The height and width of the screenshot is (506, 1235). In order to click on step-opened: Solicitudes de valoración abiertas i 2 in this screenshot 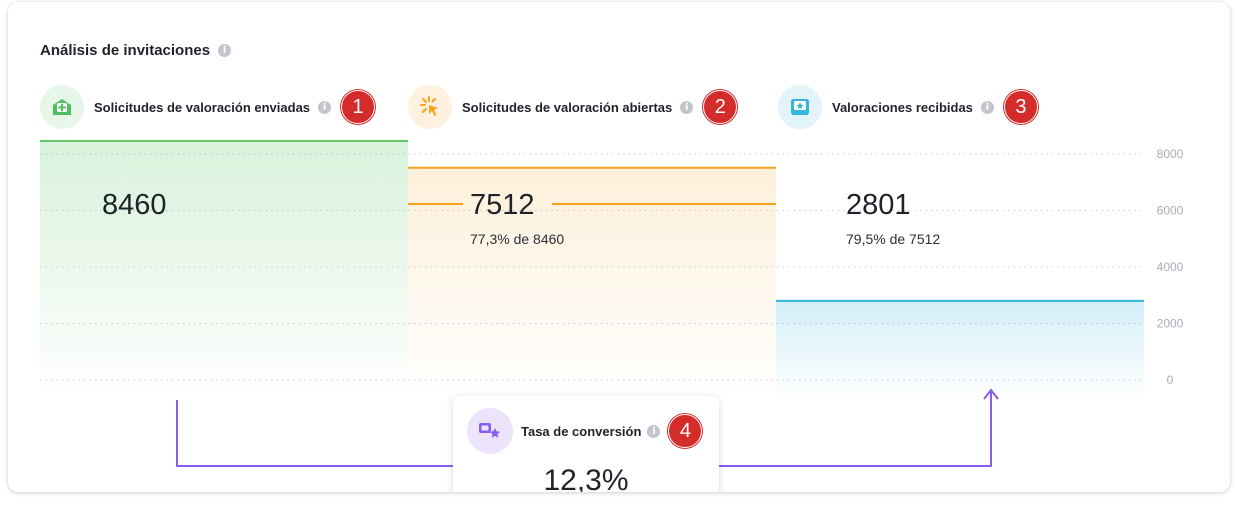, I will do `click(573, 107)`.